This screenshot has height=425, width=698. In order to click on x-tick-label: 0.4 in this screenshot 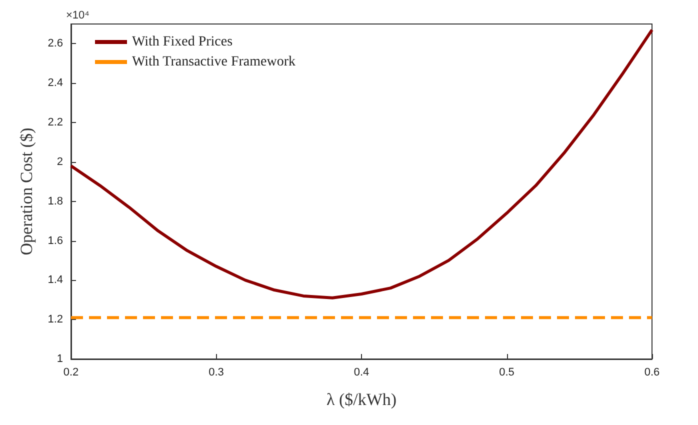, I will do `click(362, 372)`.